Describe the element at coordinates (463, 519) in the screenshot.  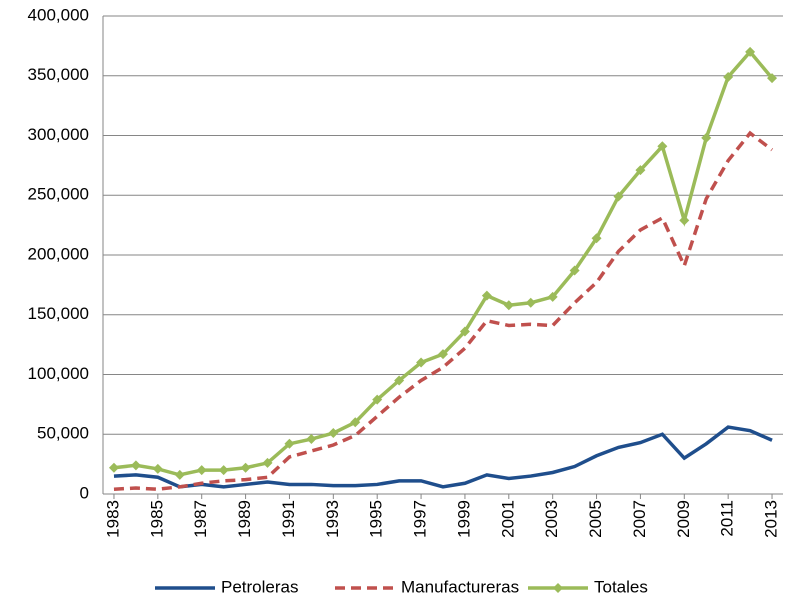
I see `x-tick-label: 1999` at that location.